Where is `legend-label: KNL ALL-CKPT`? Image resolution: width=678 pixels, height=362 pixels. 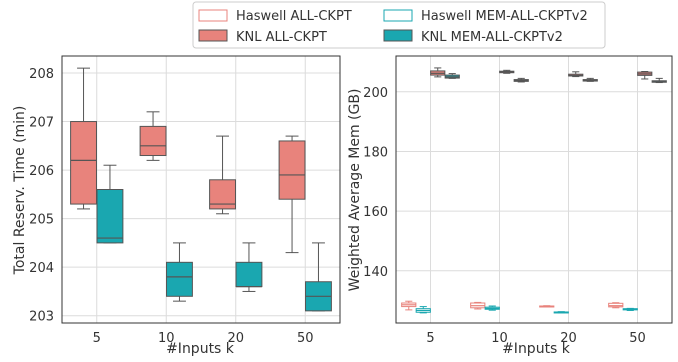 legend-label: KNL ALL-CKPT is located at coordinates (281, 37).